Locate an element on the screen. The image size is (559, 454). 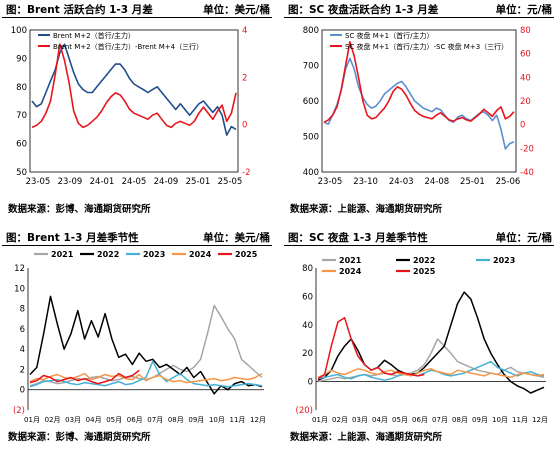
y-tick-label: 70 is located at coordinates (21, 116).